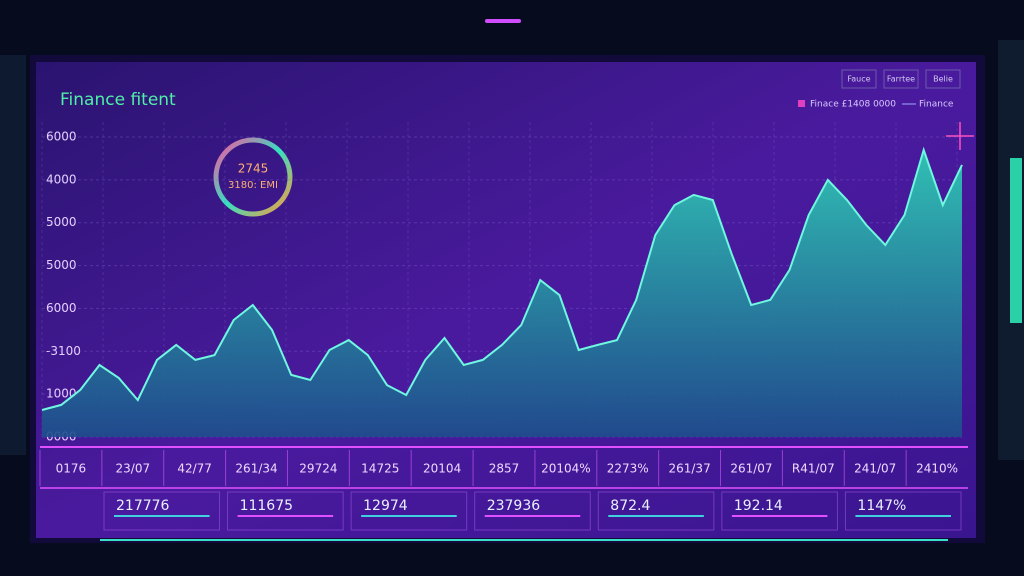  What do you see at coordinates (875, 469) in the screenshot?
I see `period-label: 241/07` at bounding box center [875, 469].